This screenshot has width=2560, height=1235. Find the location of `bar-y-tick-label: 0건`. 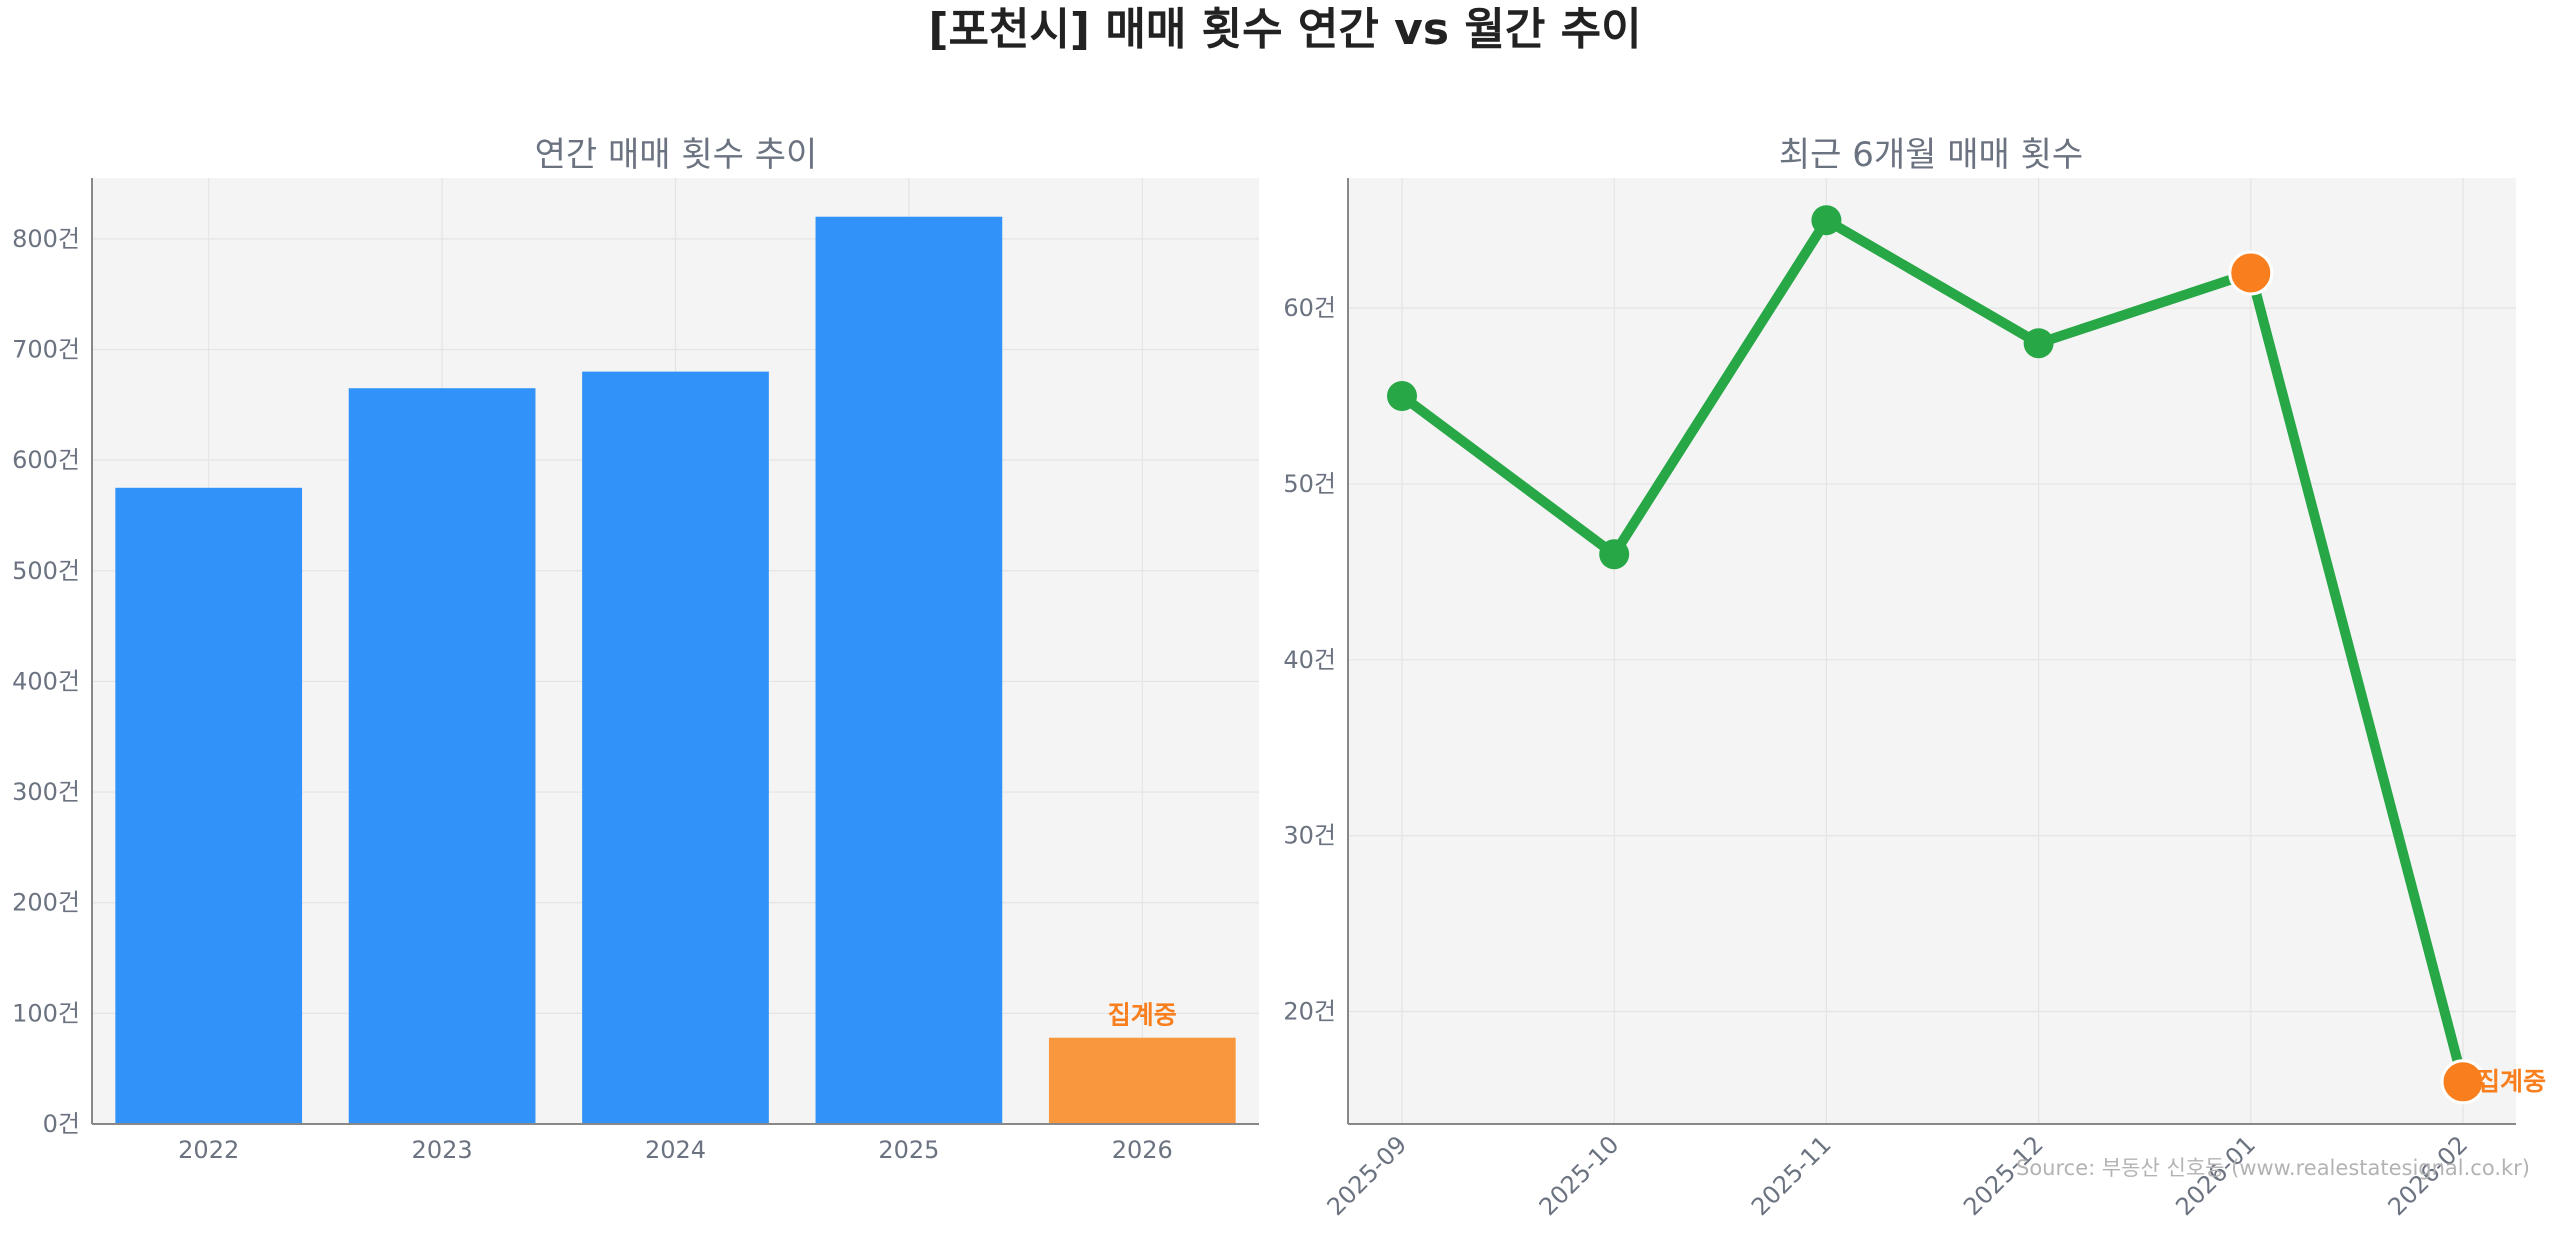

bar-y-tick-label: 0건 is located at coordinates (61, 1124).